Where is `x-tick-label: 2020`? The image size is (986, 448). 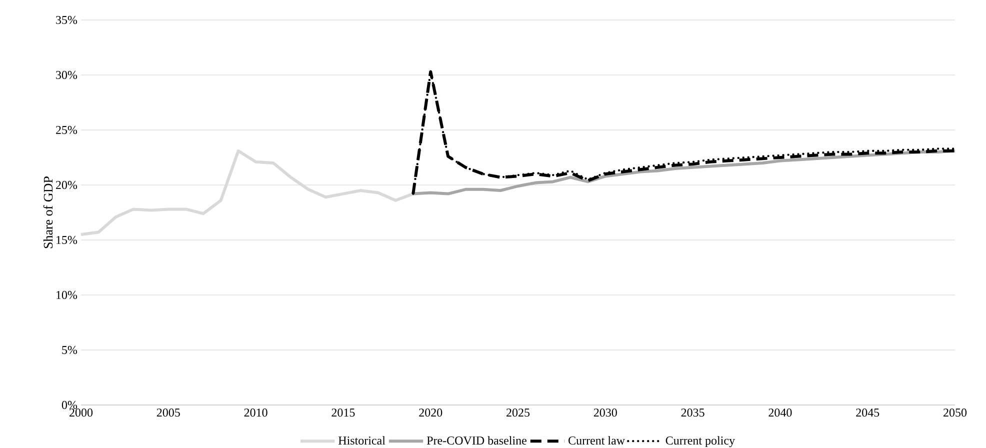 x-tick-label: 2020 is located at coordinates (430, 412).